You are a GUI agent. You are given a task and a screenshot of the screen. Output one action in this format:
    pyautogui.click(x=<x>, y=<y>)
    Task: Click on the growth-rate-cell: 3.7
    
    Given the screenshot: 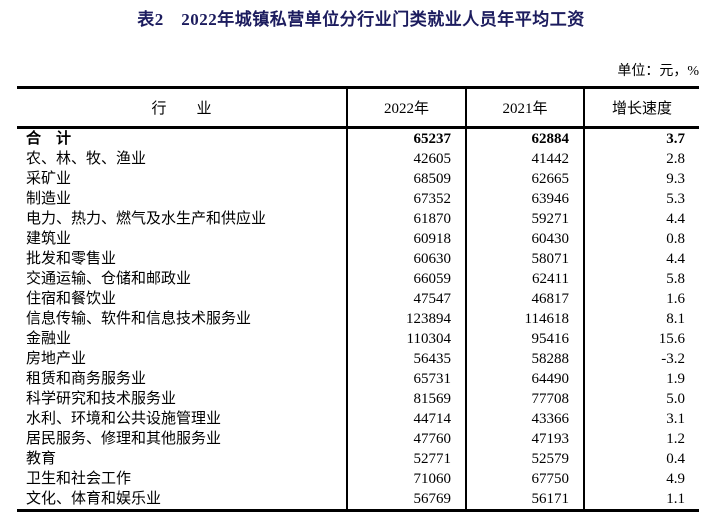 What is the action you would take?
    pyautogui.click(x=641, y=138)
    